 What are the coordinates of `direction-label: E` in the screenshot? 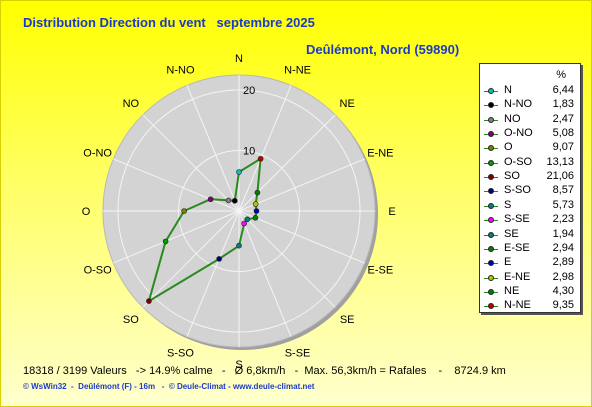 It's located at (391, 212).